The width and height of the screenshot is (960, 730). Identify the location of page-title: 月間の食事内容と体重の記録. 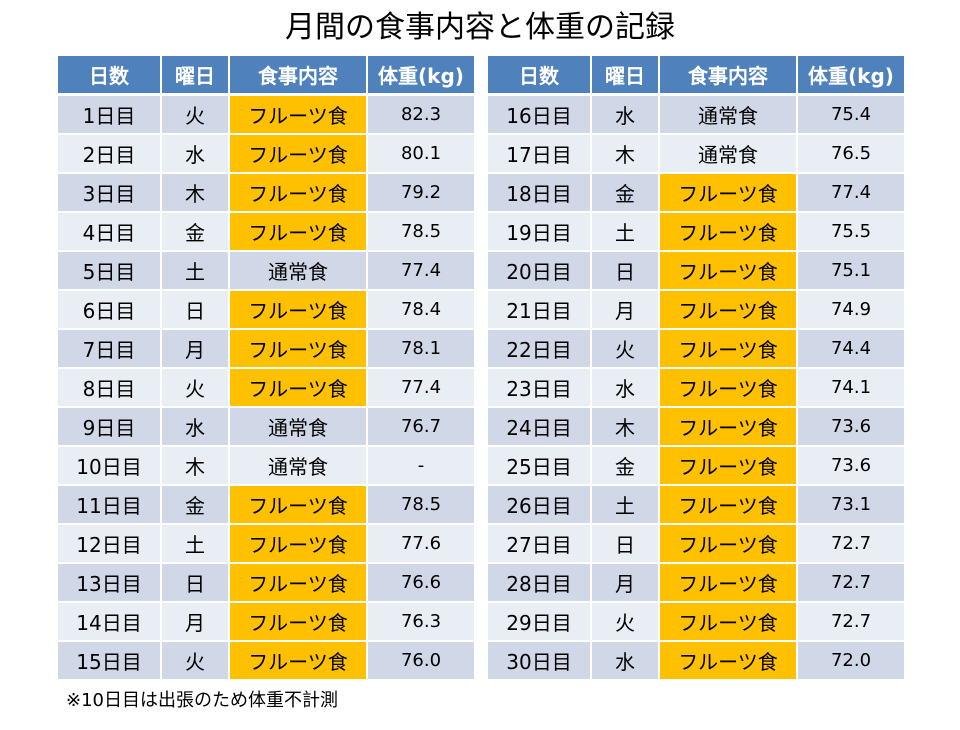
(480, 27).